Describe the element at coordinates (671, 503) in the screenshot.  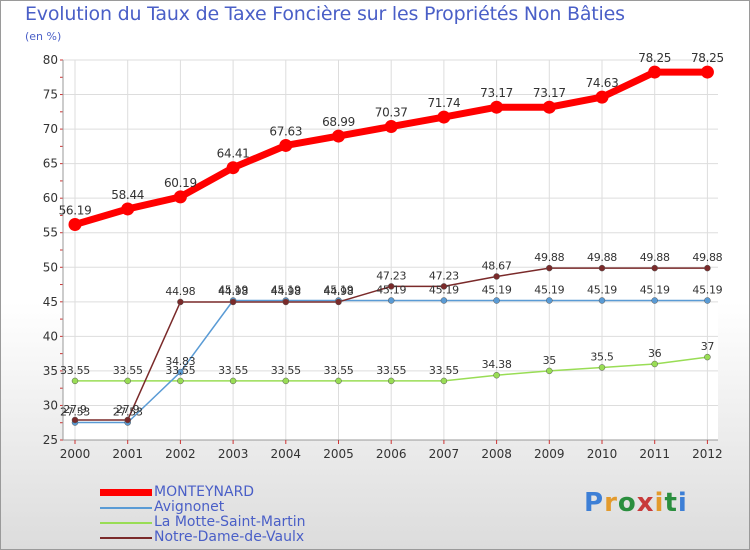
I see `logo-letter: t` at that location.